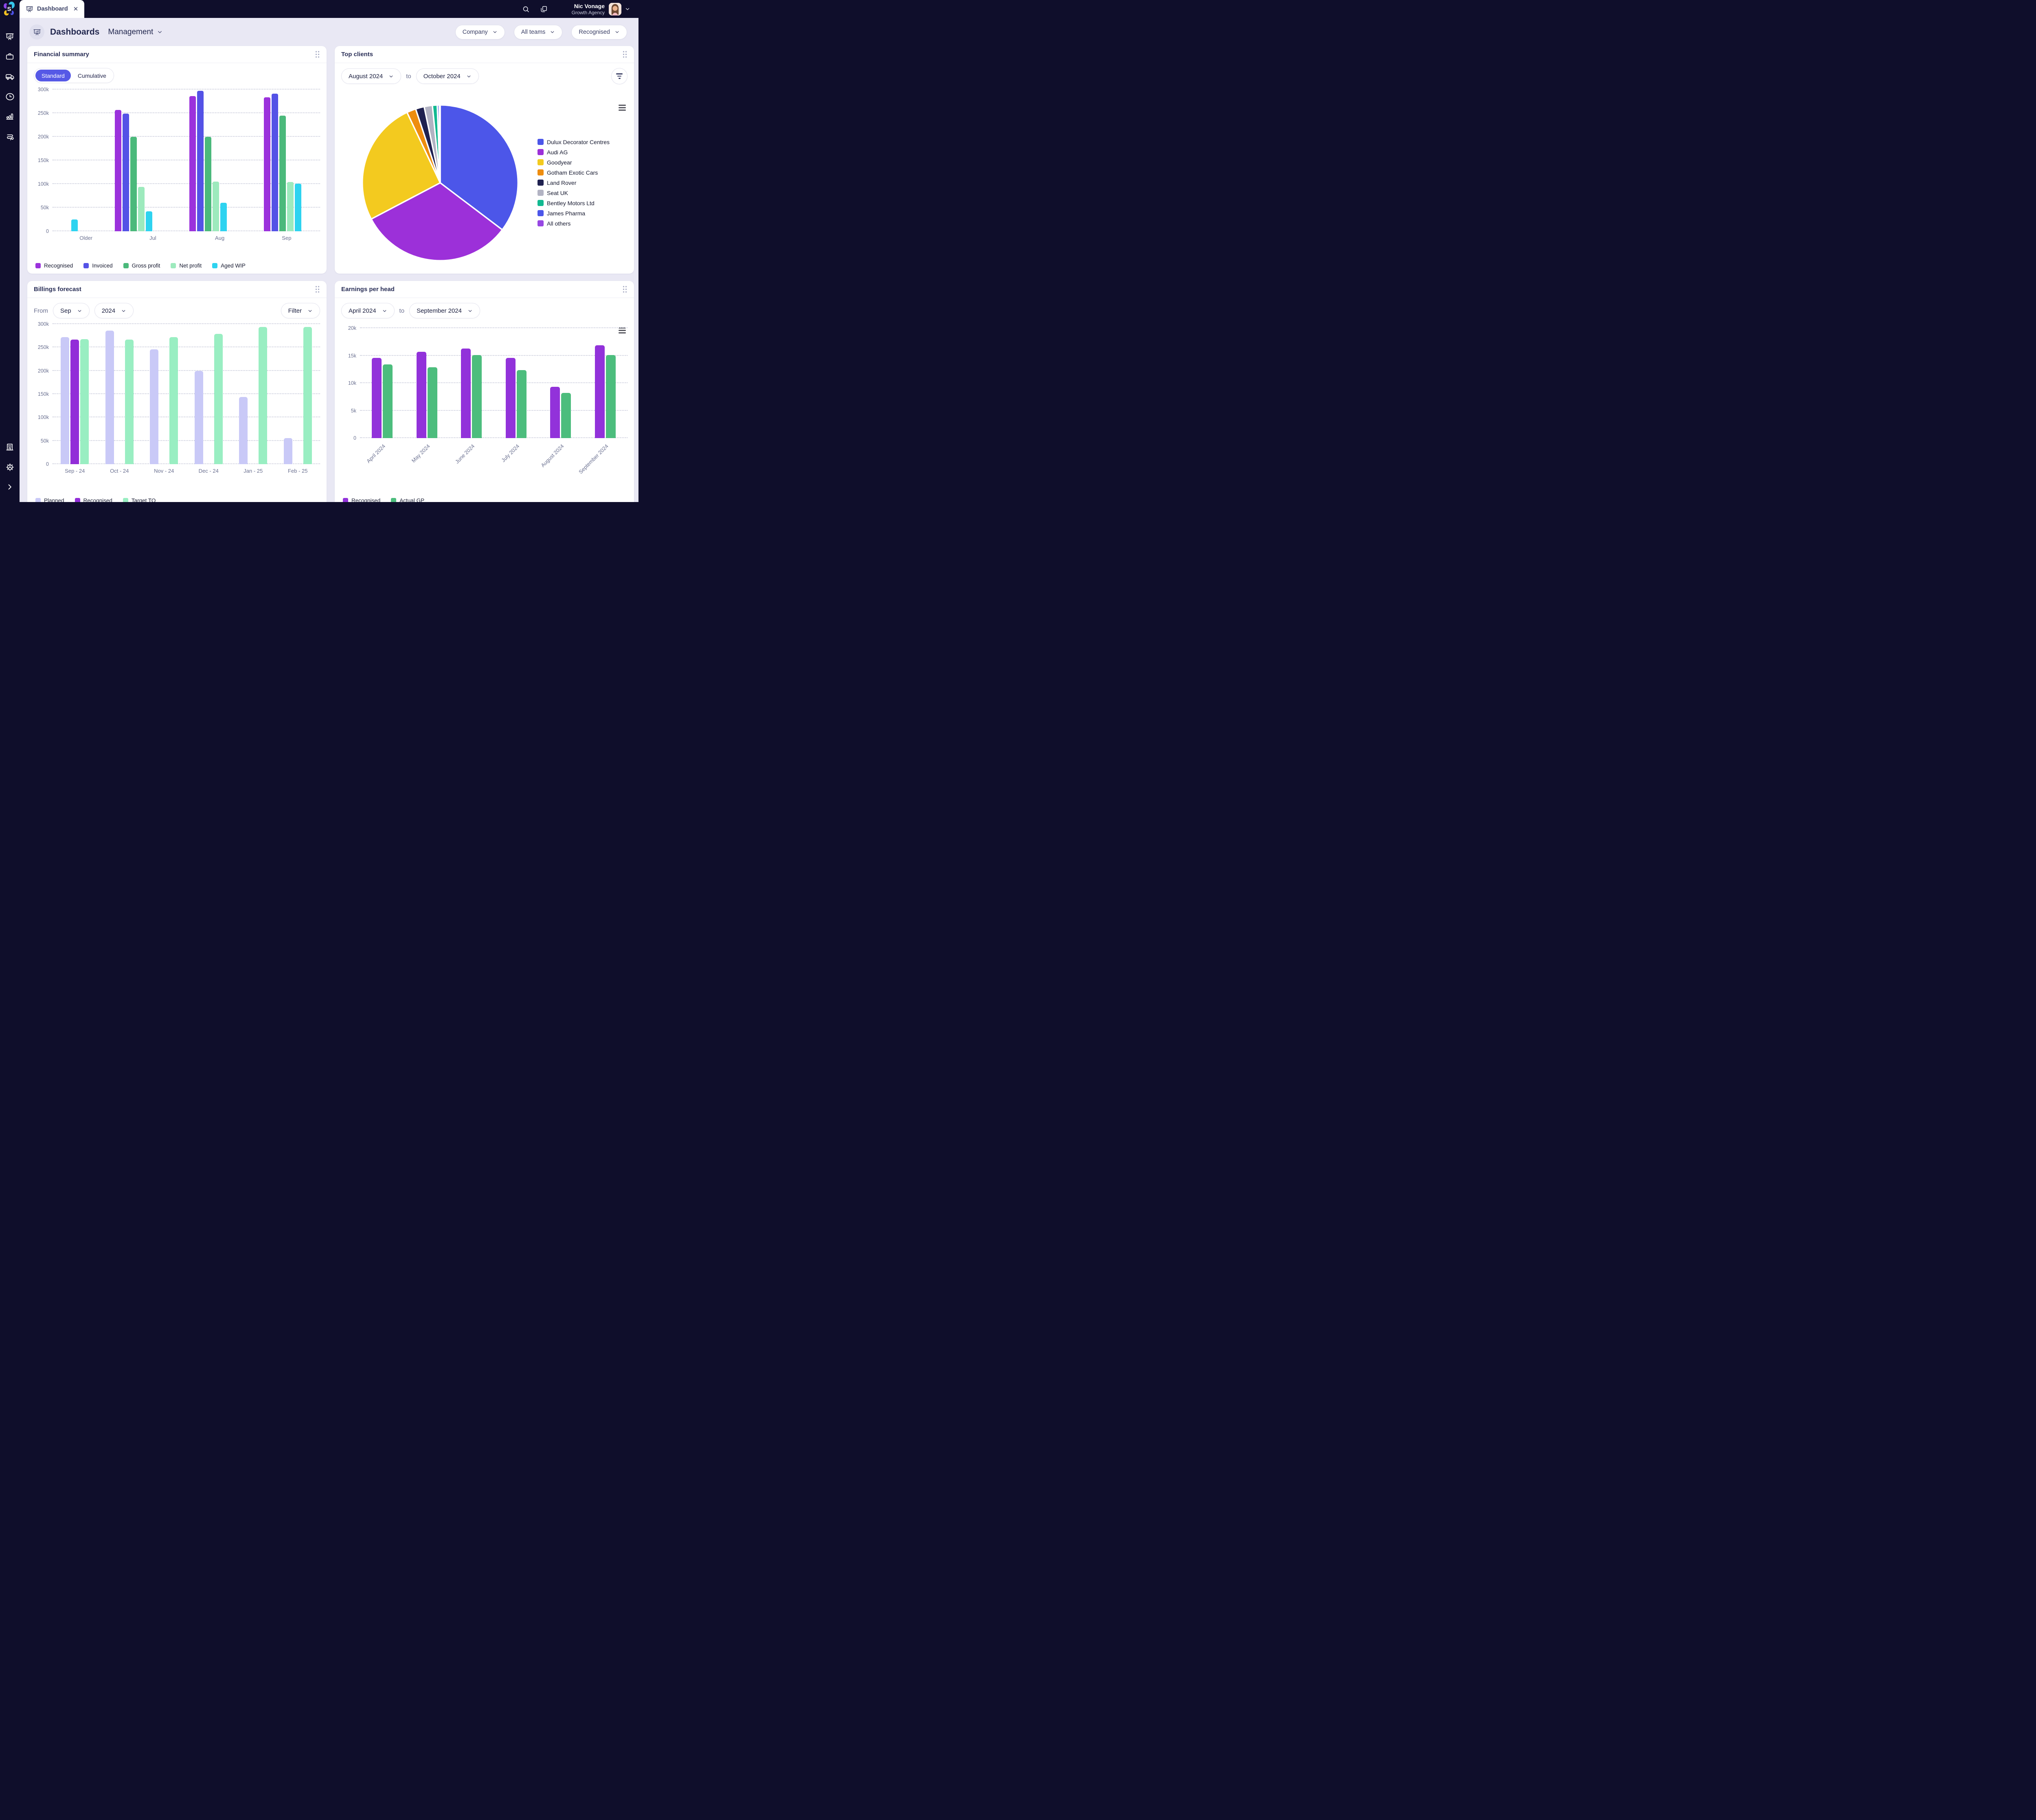 Image resolution: width=2036 pixels, height=1820 pixels. Describe the element at coordinates (538, 31) in the screenshot. I see `filter-teams: All teams` at that location.